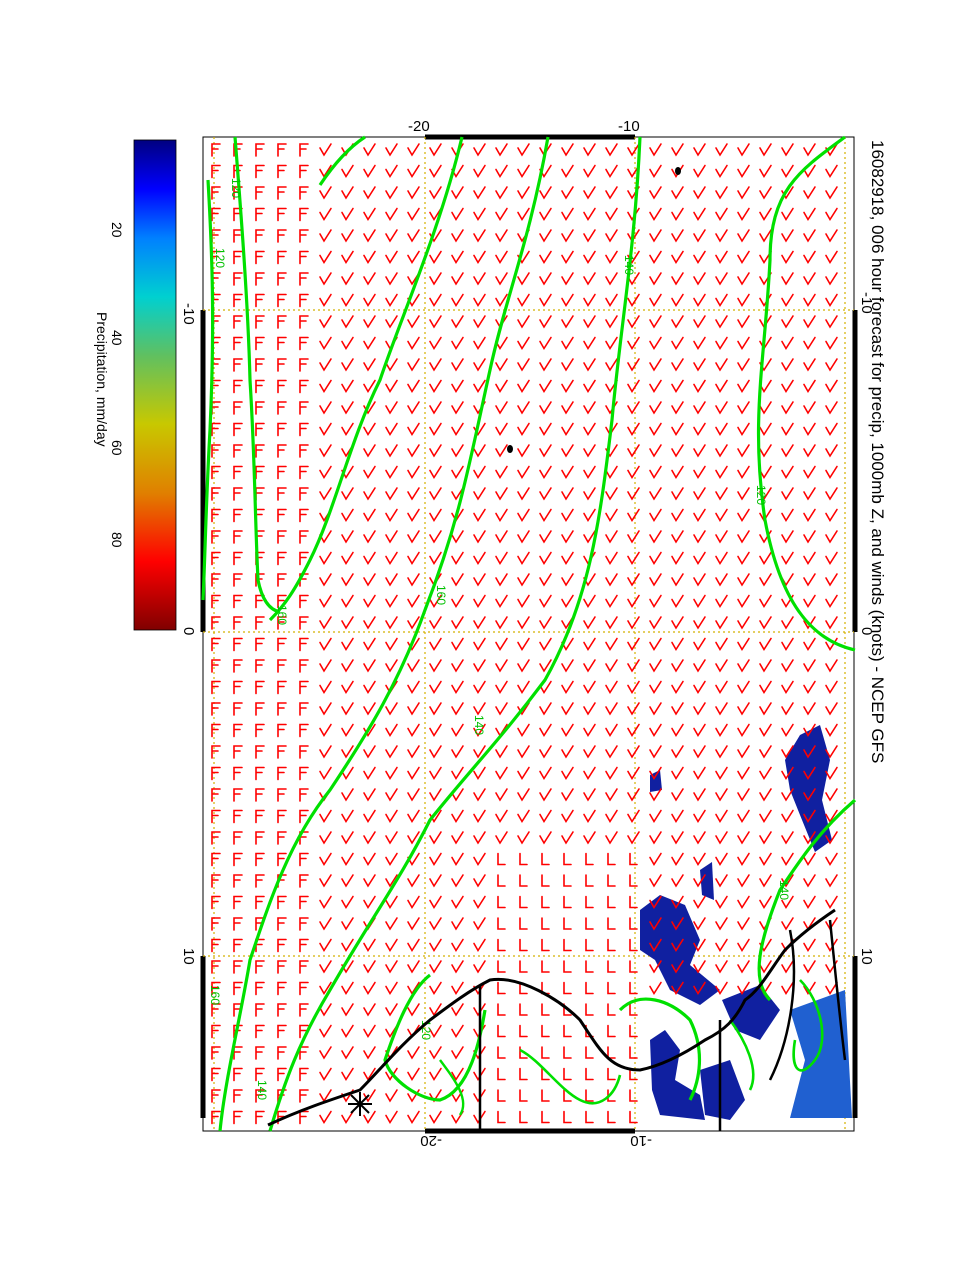  Describe the element at coordinates (431, 1140) in the screenshot. I see `lat-tick-label-bottom-1: -20` at that location.